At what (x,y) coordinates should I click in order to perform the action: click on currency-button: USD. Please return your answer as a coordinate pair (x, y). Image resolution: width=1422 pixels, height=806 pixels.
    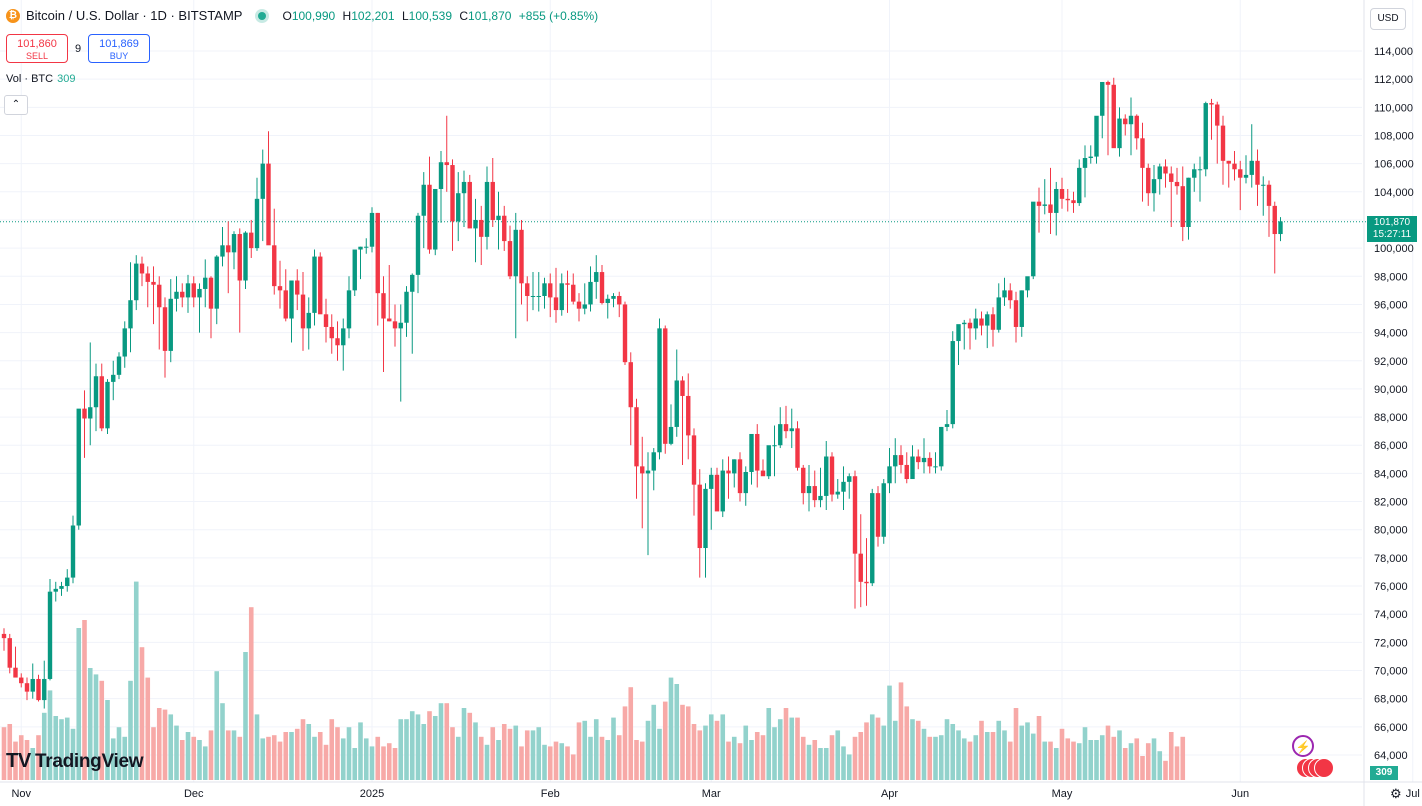
    Looking at the image, I should click on (1388, 19).